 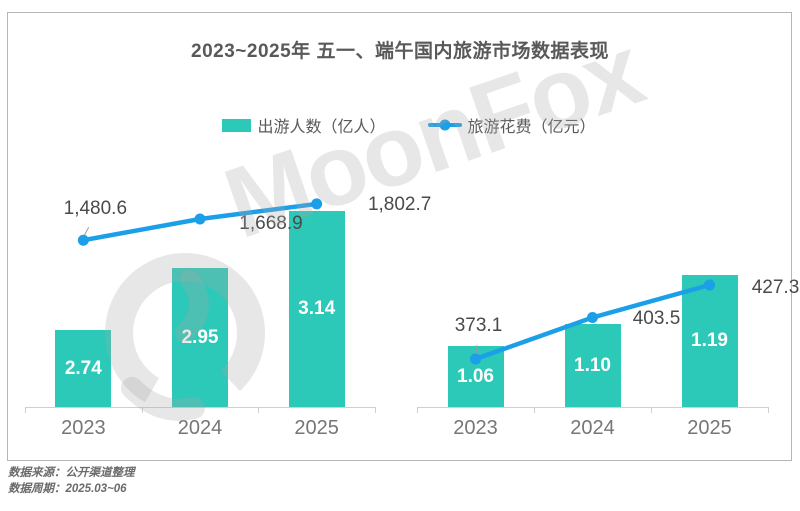 I want to click on bar-value-label: 2.95, so click(x=200, y=337).